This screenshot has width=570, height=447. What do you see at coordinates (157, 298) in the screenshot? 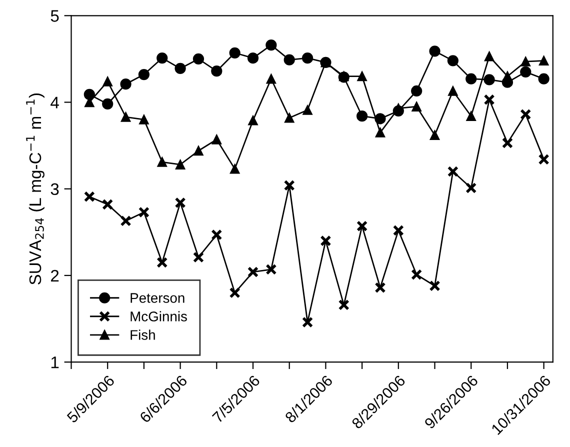
I see `legend-label: Peterson` at bounding box center [157, 298].